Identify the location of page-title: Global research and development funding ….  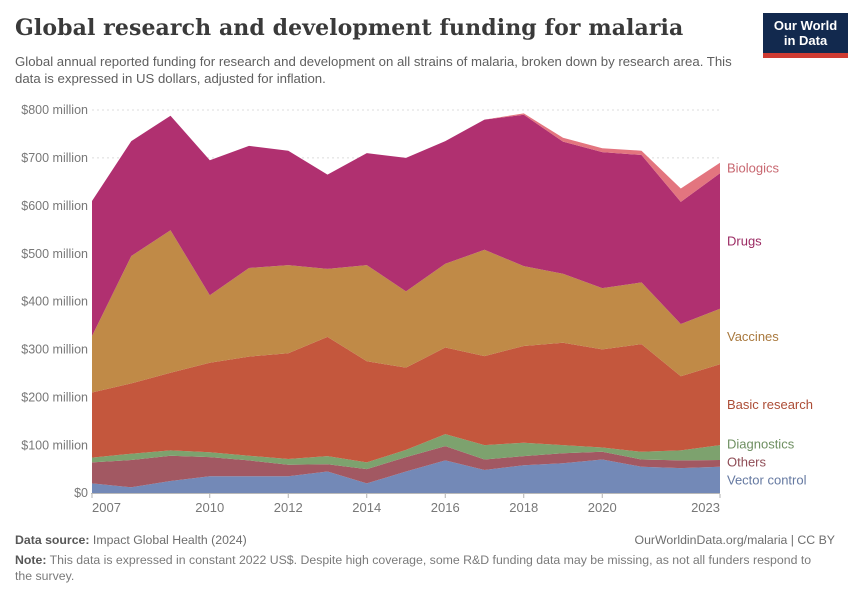
(349, 28).